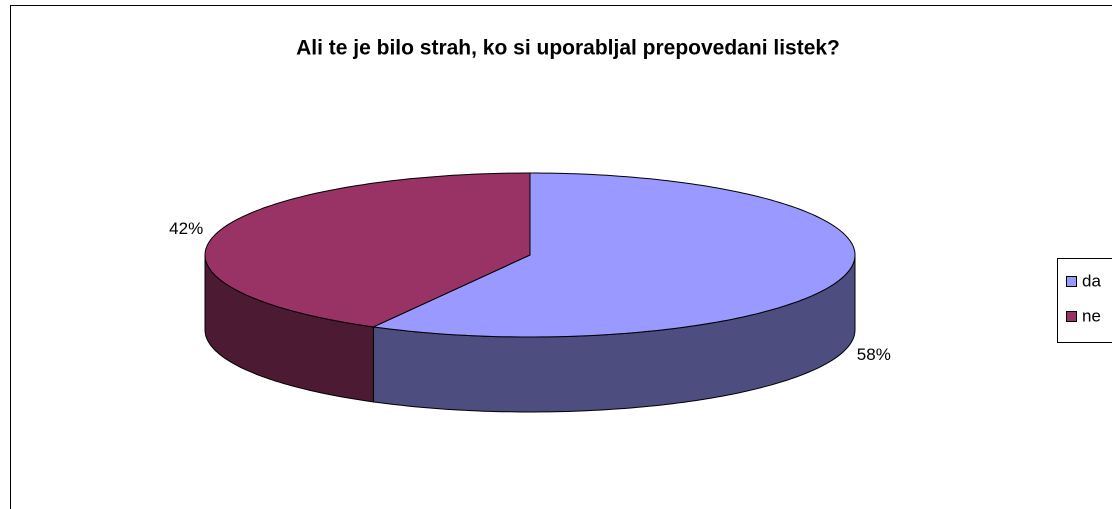 This screenshot has height=509, width=1112. What do you see at coordinates (1091, 280) in the screenshot?
I see `legend-label: da` at bounding box center [1091, 280].